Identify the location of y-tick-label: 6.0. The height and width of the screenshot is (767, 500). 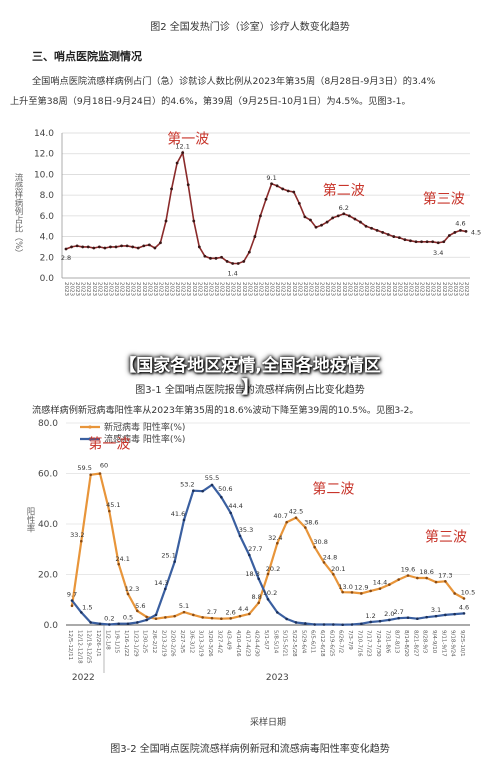
(47, 217).